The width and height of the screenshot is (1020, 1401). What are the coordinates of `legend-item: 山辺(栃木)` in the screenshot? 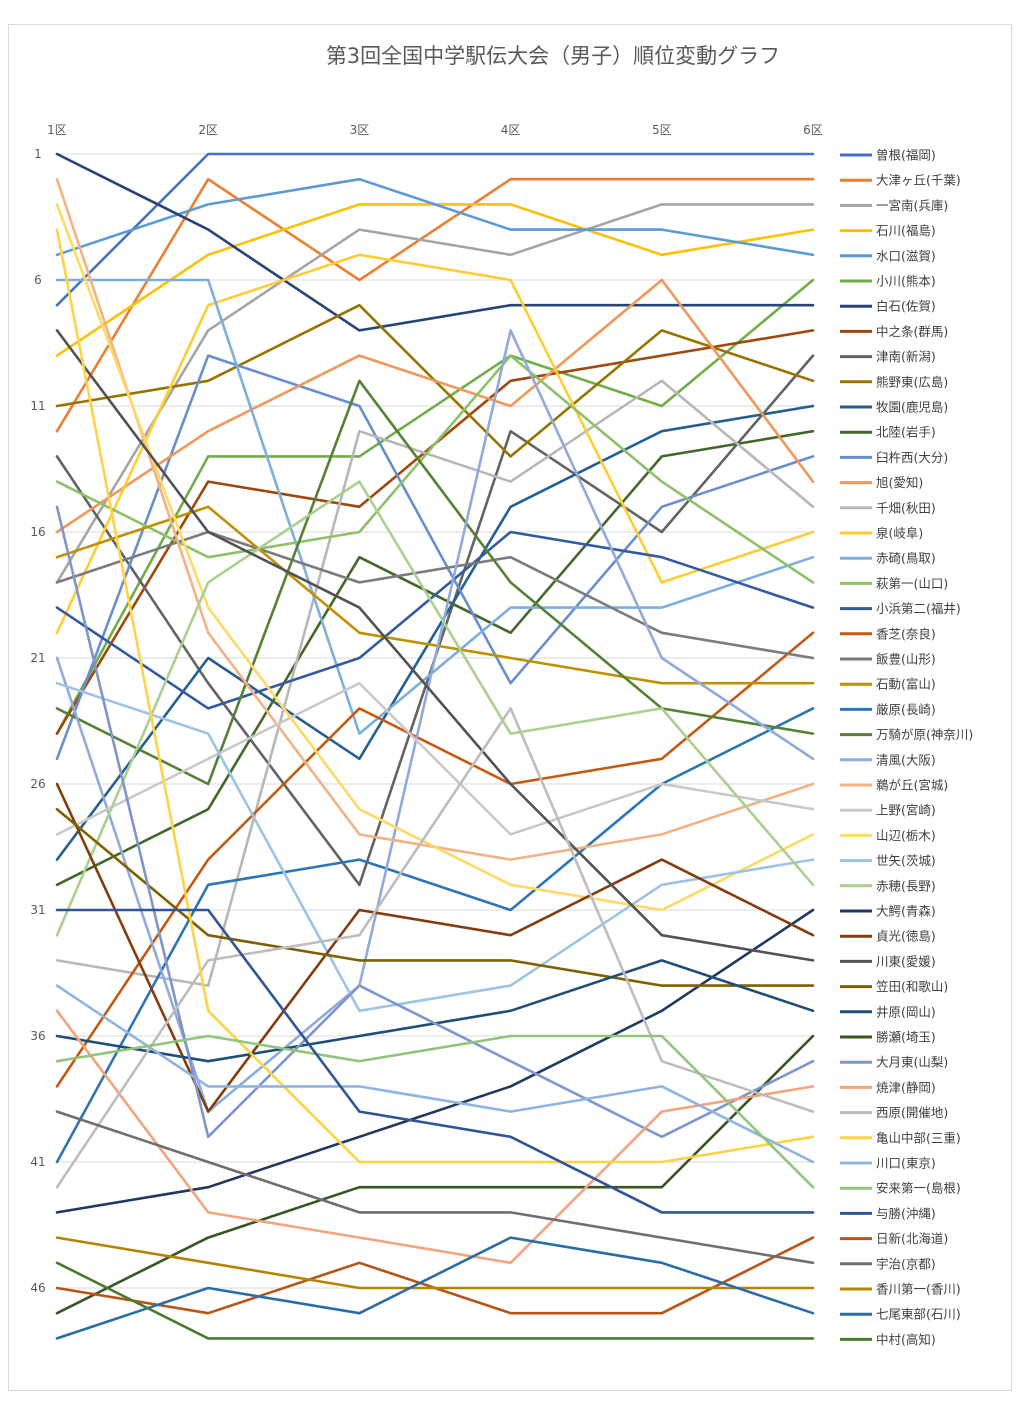 It's located at (888, 835).